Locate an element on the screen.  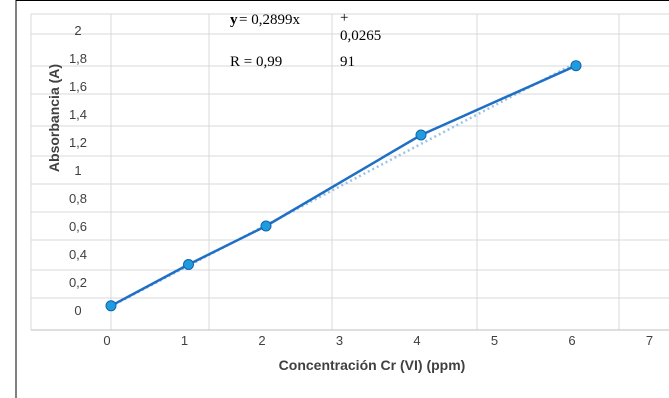
equation-slope: = 0,2899x is located at coordinates (269, 20).